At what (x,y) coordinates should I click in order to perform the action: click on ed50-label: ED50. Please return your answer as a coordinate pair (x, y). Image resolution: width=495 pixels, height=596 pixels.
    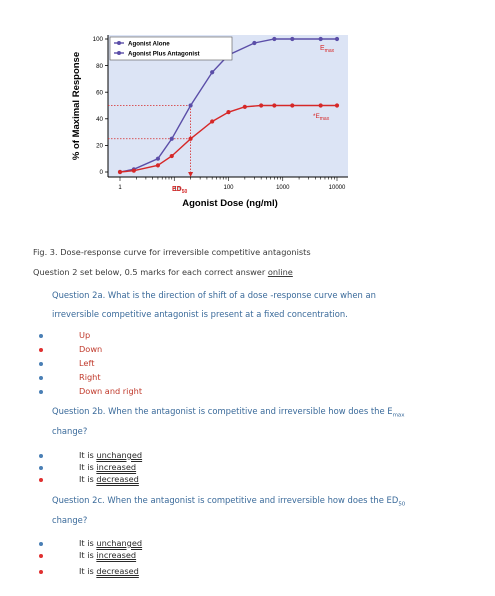
    Looking at the image, I should click on (180, 190).